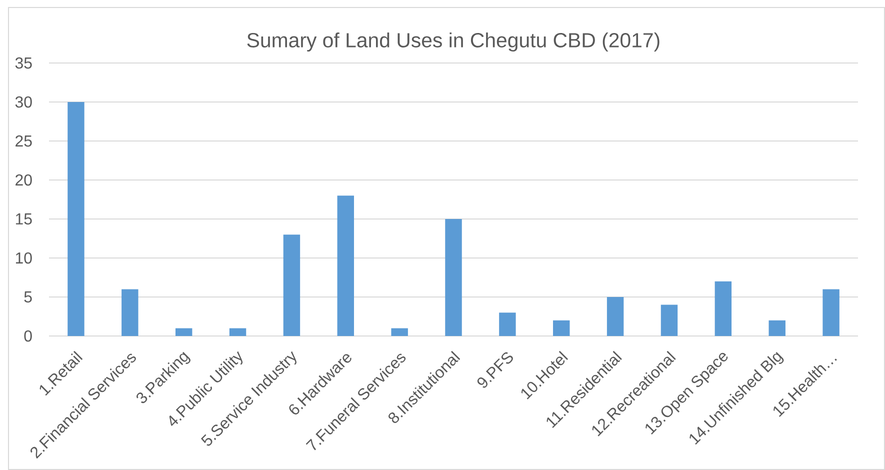 Image resolution: width=885 pixels, height=470 pixels. Describe the element at coordinates (28, 336) in the screenshot. I see `y-tick-label: 0` at that location.